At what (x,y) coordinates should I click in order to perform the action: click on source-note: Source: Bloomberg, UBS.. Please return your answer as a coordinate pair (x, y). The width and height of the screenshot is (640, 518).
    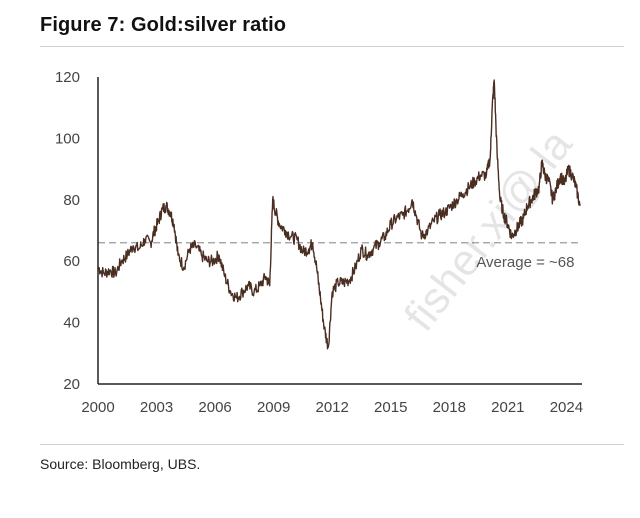
    Looking at the image, I should click on (120, 464).